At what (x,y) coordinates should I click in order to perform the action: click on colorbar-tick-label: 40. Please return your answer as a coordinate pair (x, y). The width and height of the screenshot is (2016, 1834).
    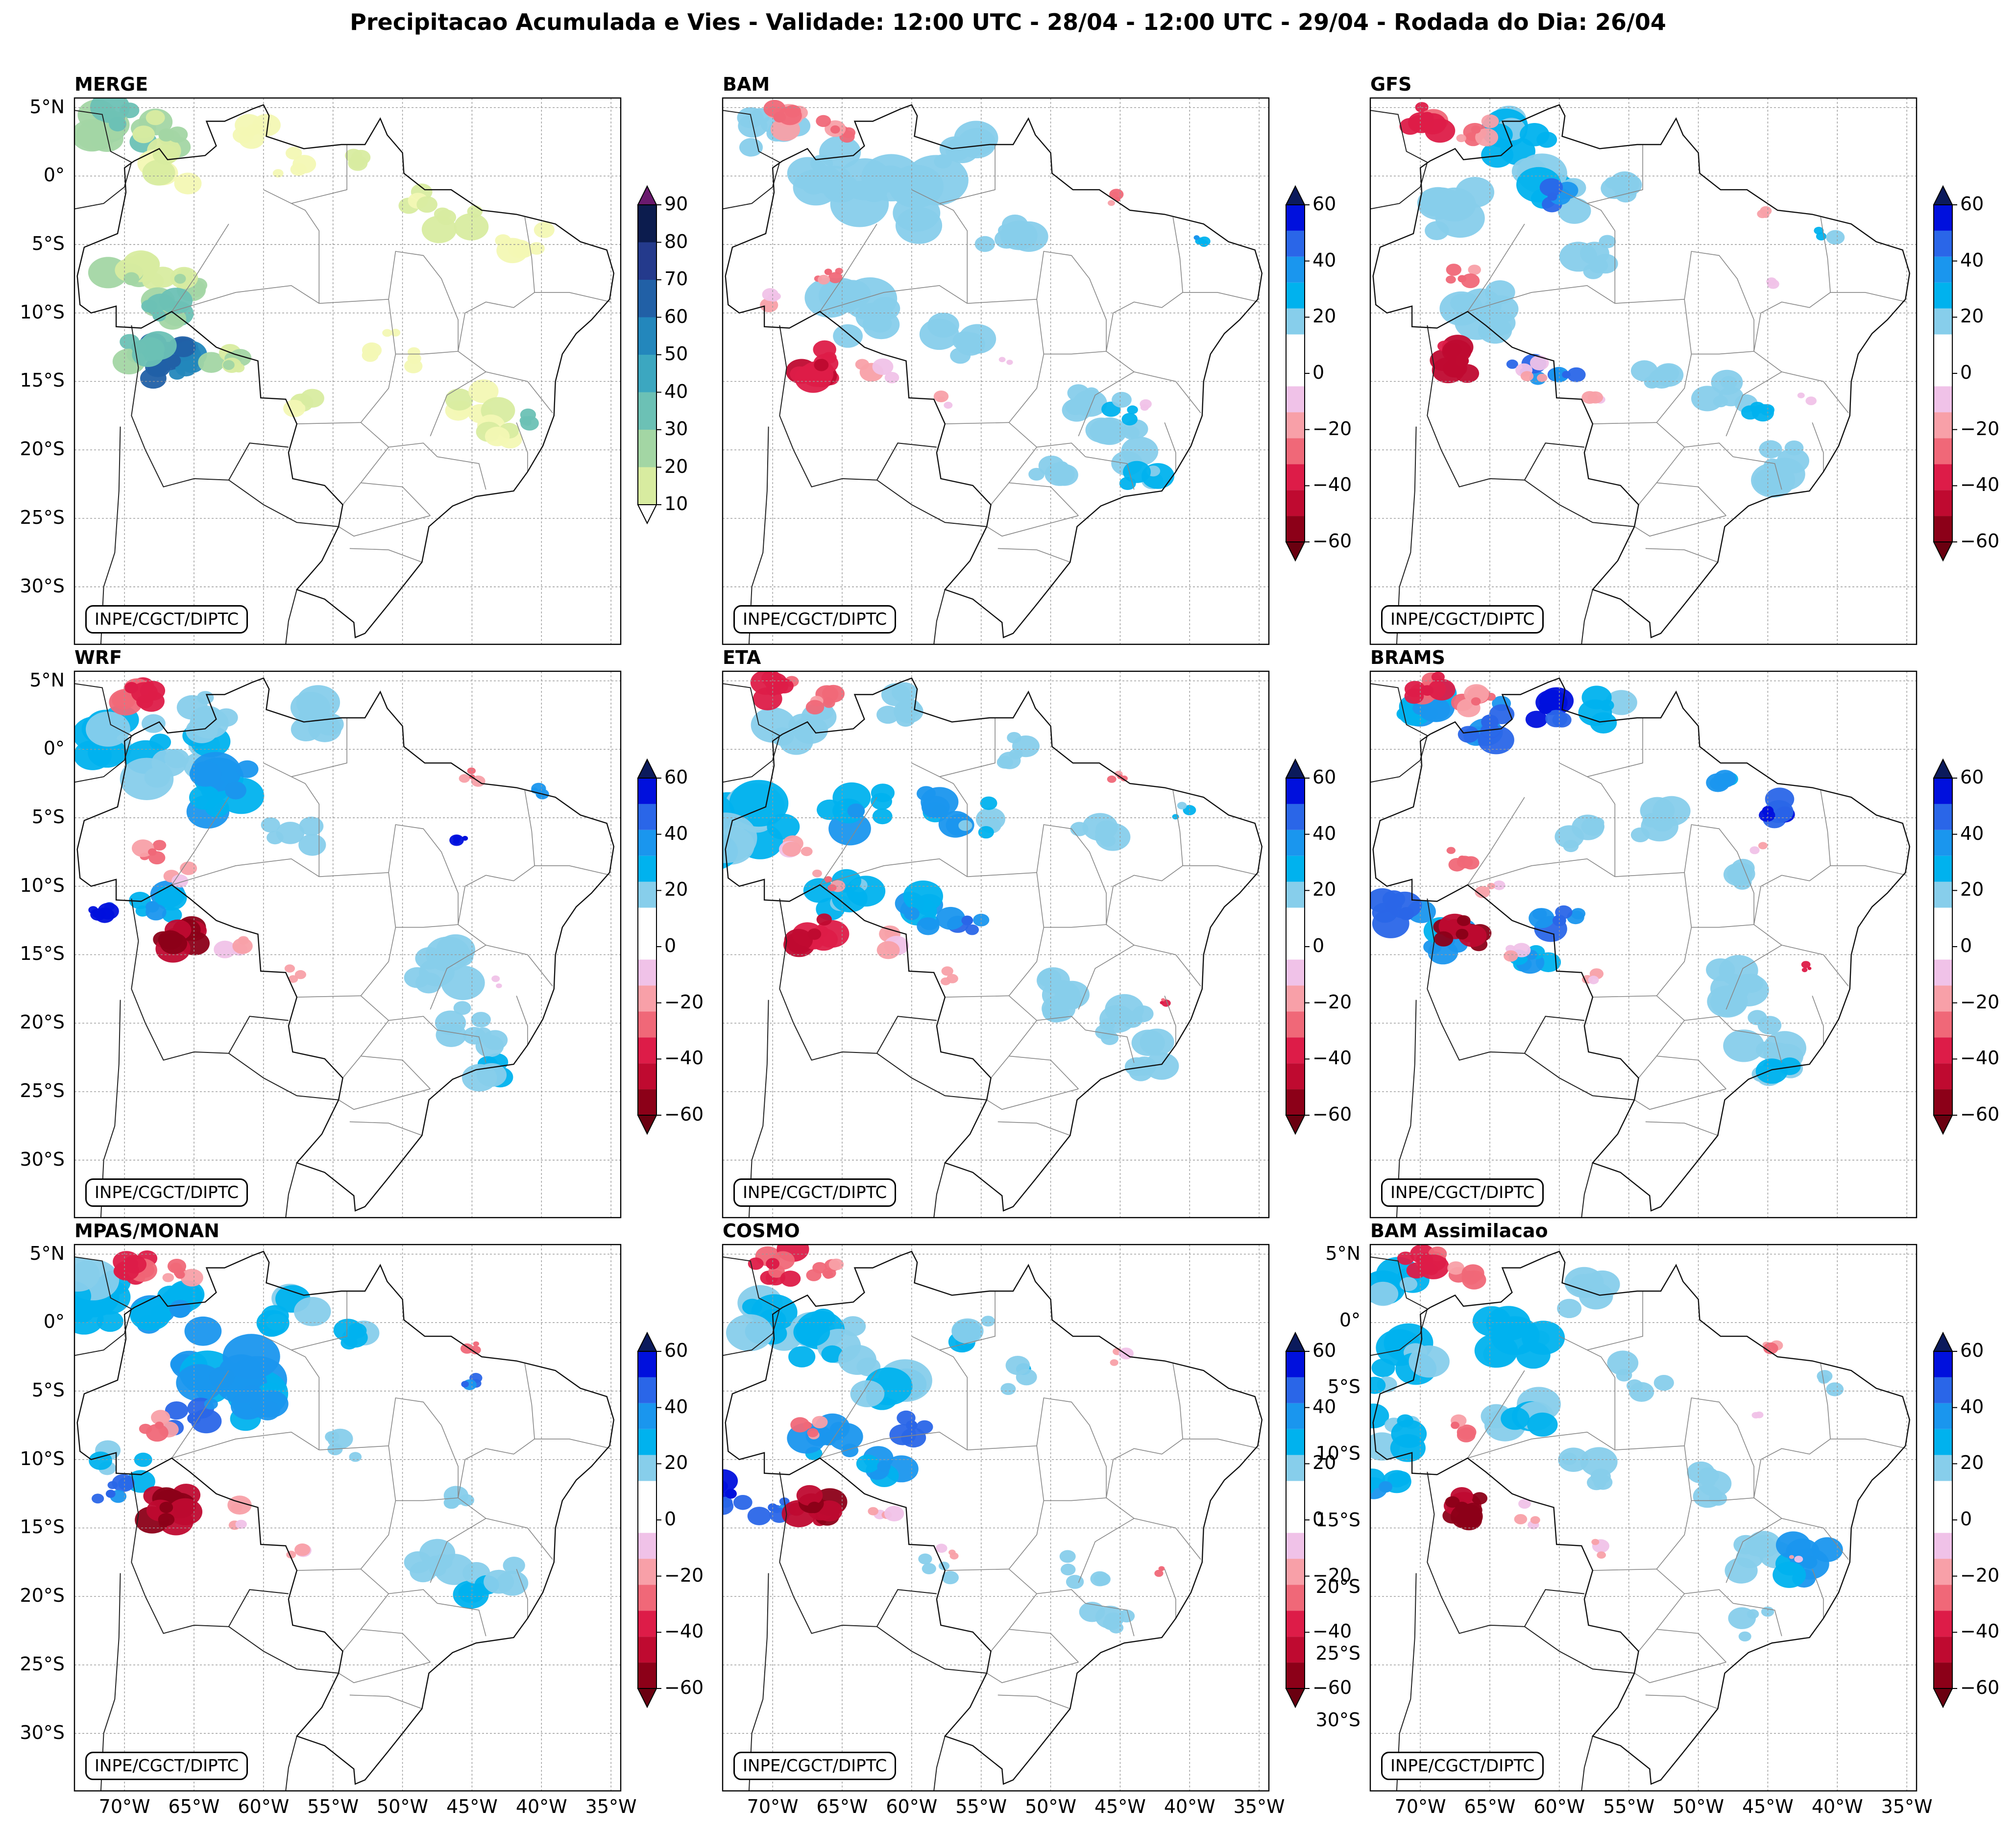
    Looking at the image, I should click on (676, 1406).